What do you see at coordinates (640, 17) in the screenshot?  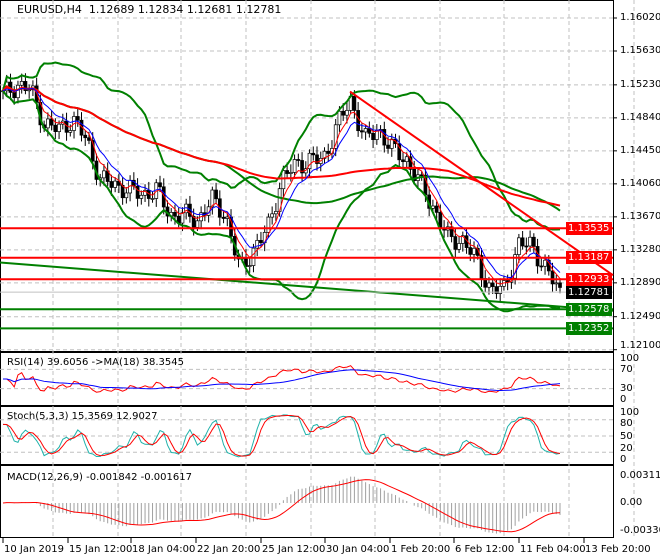 I see `price-label: 1.16020` at bounding box center [640, 17].